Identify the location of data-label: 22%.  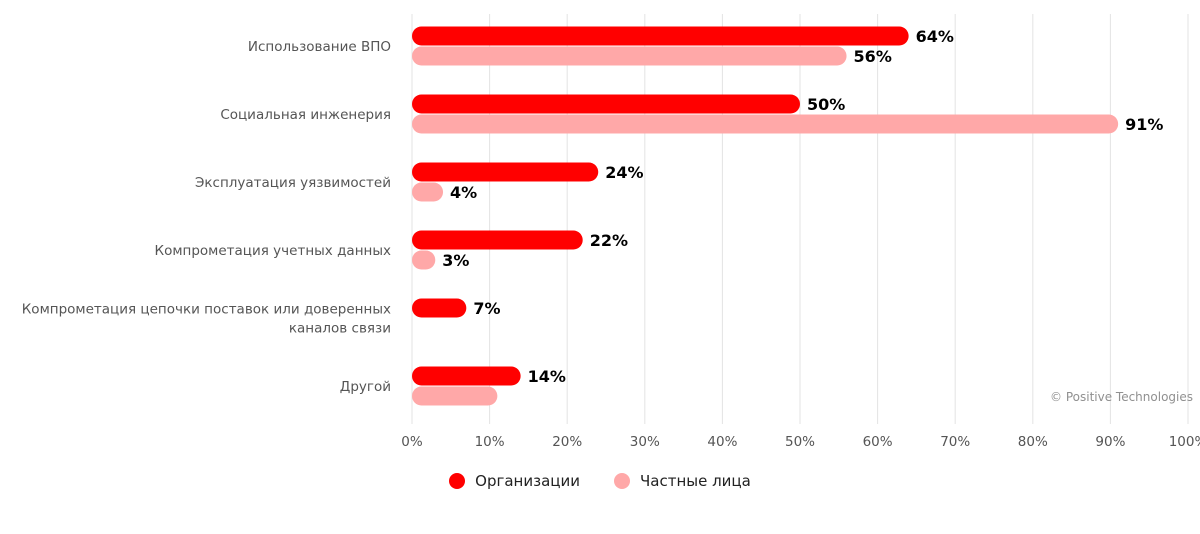
(609, 240).